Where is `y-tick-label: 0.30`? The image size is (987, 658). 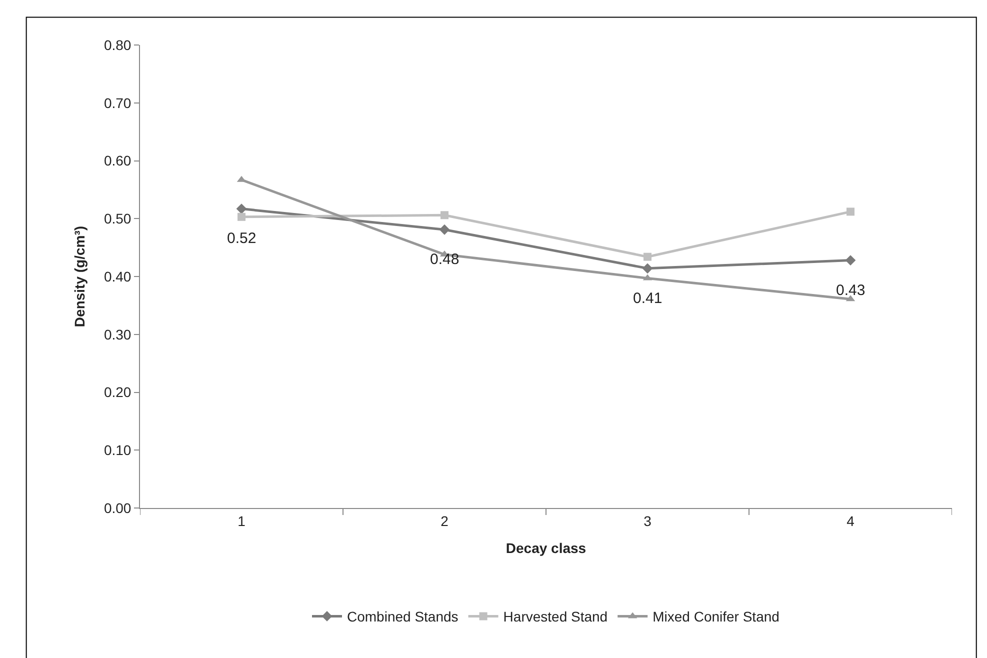 y-tick-label: 0.30 is located at coordinates (118, 334).